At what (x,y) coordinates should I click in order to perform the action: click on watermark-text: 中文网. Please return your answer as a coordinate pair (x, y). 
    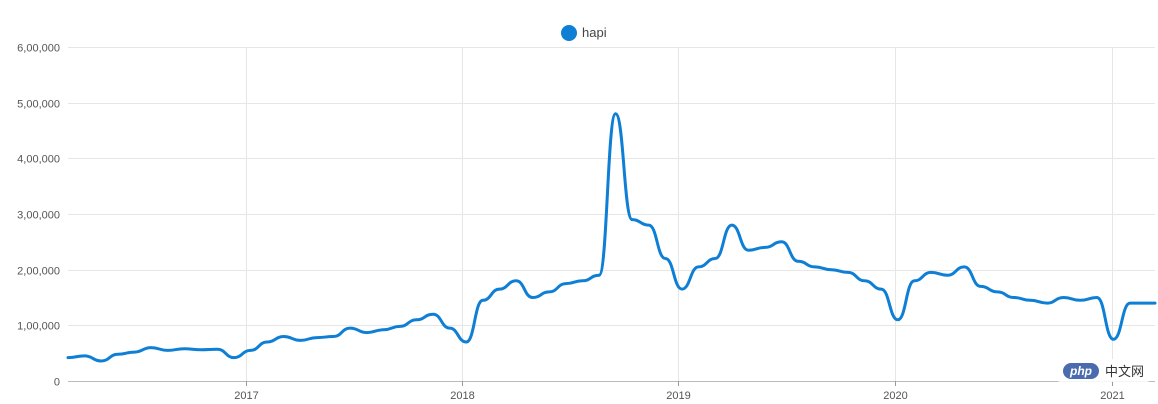
    Looking at the image, I should click on (1124, 371).